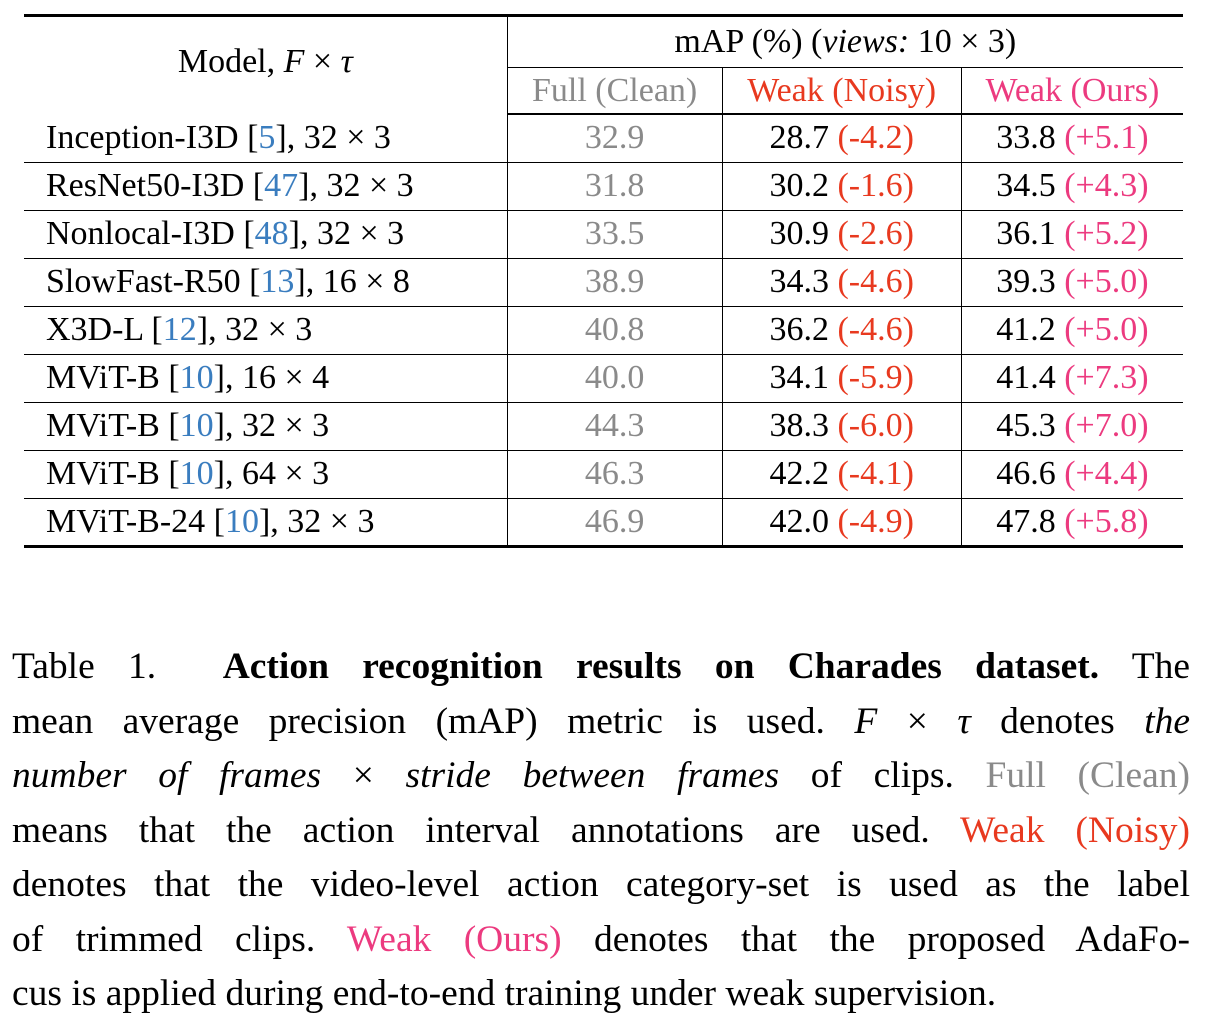 This screenshot has height=1022, width=1207. Describe the element at coordinates (614, 138) in the screenshot. I see `full-clean-value: 32.9` at that location.